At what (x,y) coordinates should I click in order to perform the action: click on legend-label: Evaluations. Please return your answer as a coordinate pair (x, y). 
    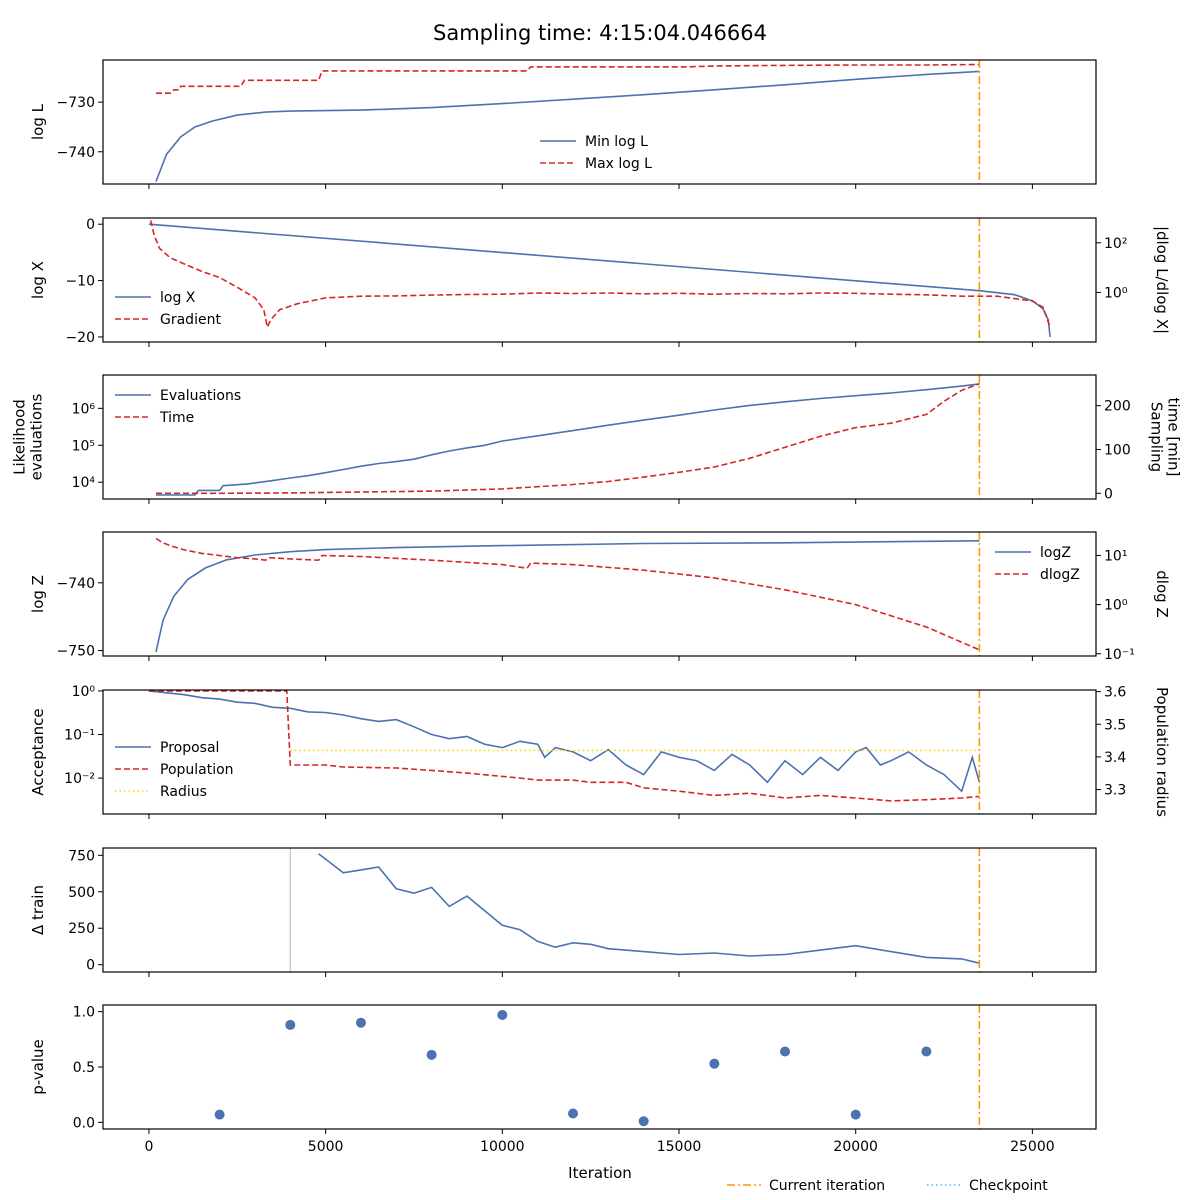
    Looking at the image, I should click on (200, 396).